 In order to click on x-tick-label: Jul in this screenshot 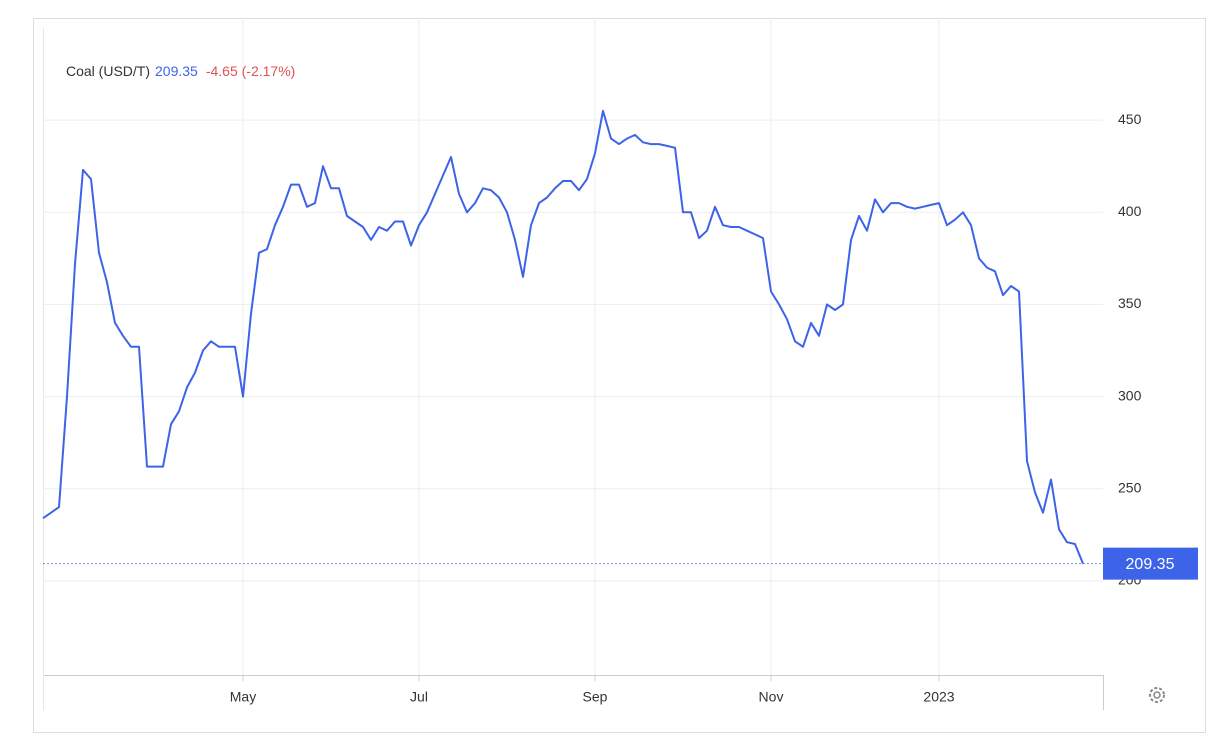, I will do `click(419, 697)`.